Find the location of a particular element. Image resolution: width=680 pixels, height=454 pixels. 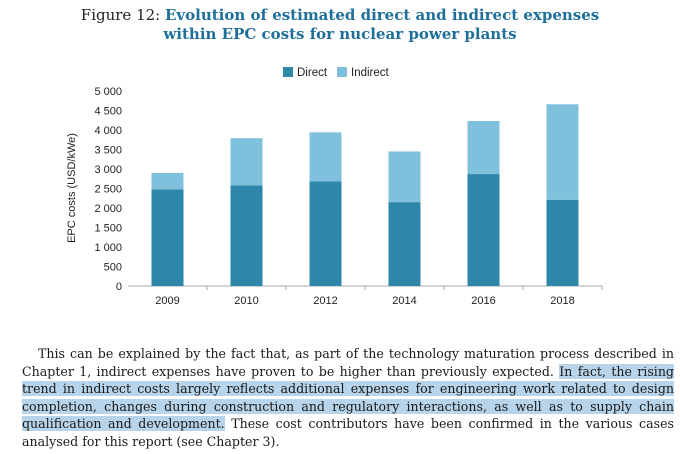

x-tick-label: 2016 is located at coordinates (483, 301).